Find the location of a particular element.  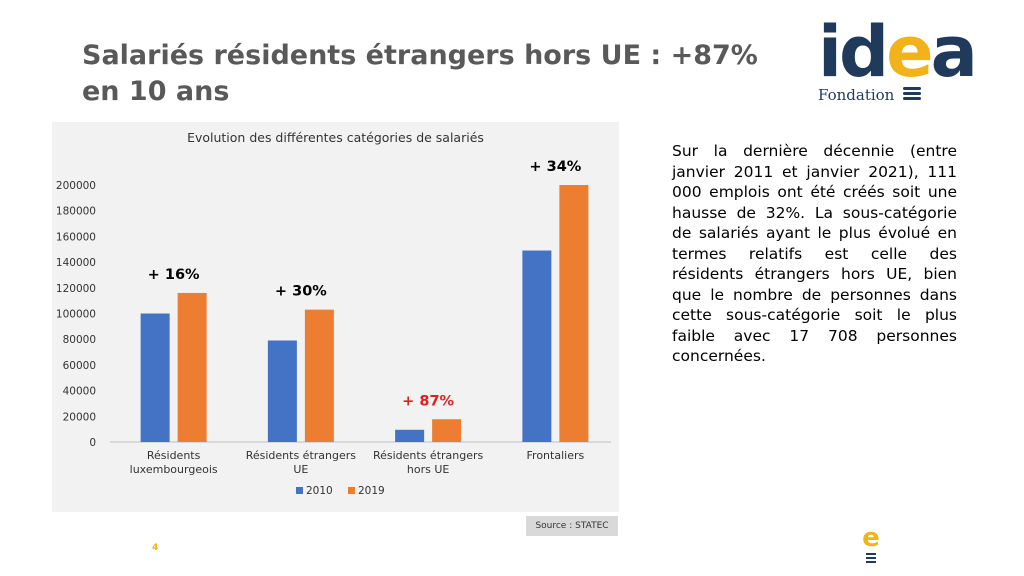

x-tick-label: hors UE is located at coordinates (428, 469).